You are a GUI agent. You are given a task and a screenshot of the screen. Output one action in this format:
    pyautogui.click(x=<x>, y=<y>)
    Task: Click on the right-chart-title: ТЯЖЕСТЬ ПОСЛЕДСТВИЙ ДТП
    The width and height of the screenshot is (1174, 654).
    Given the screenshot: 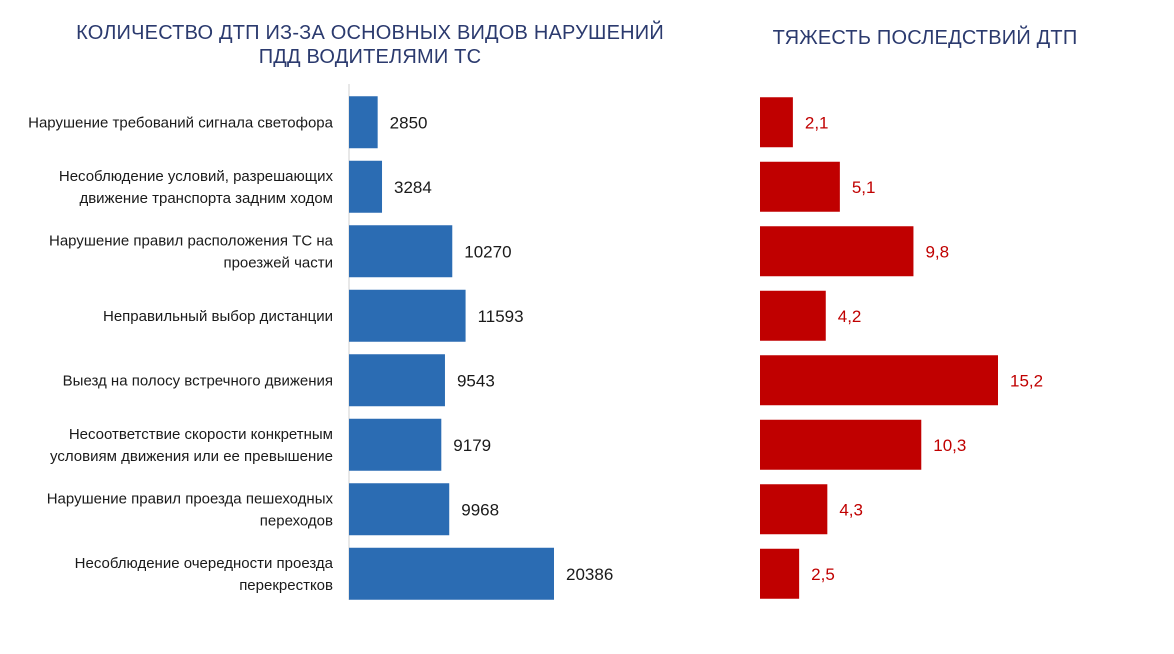 What is the action you would take?
    pyautogui.click(x=925, y=38)
    